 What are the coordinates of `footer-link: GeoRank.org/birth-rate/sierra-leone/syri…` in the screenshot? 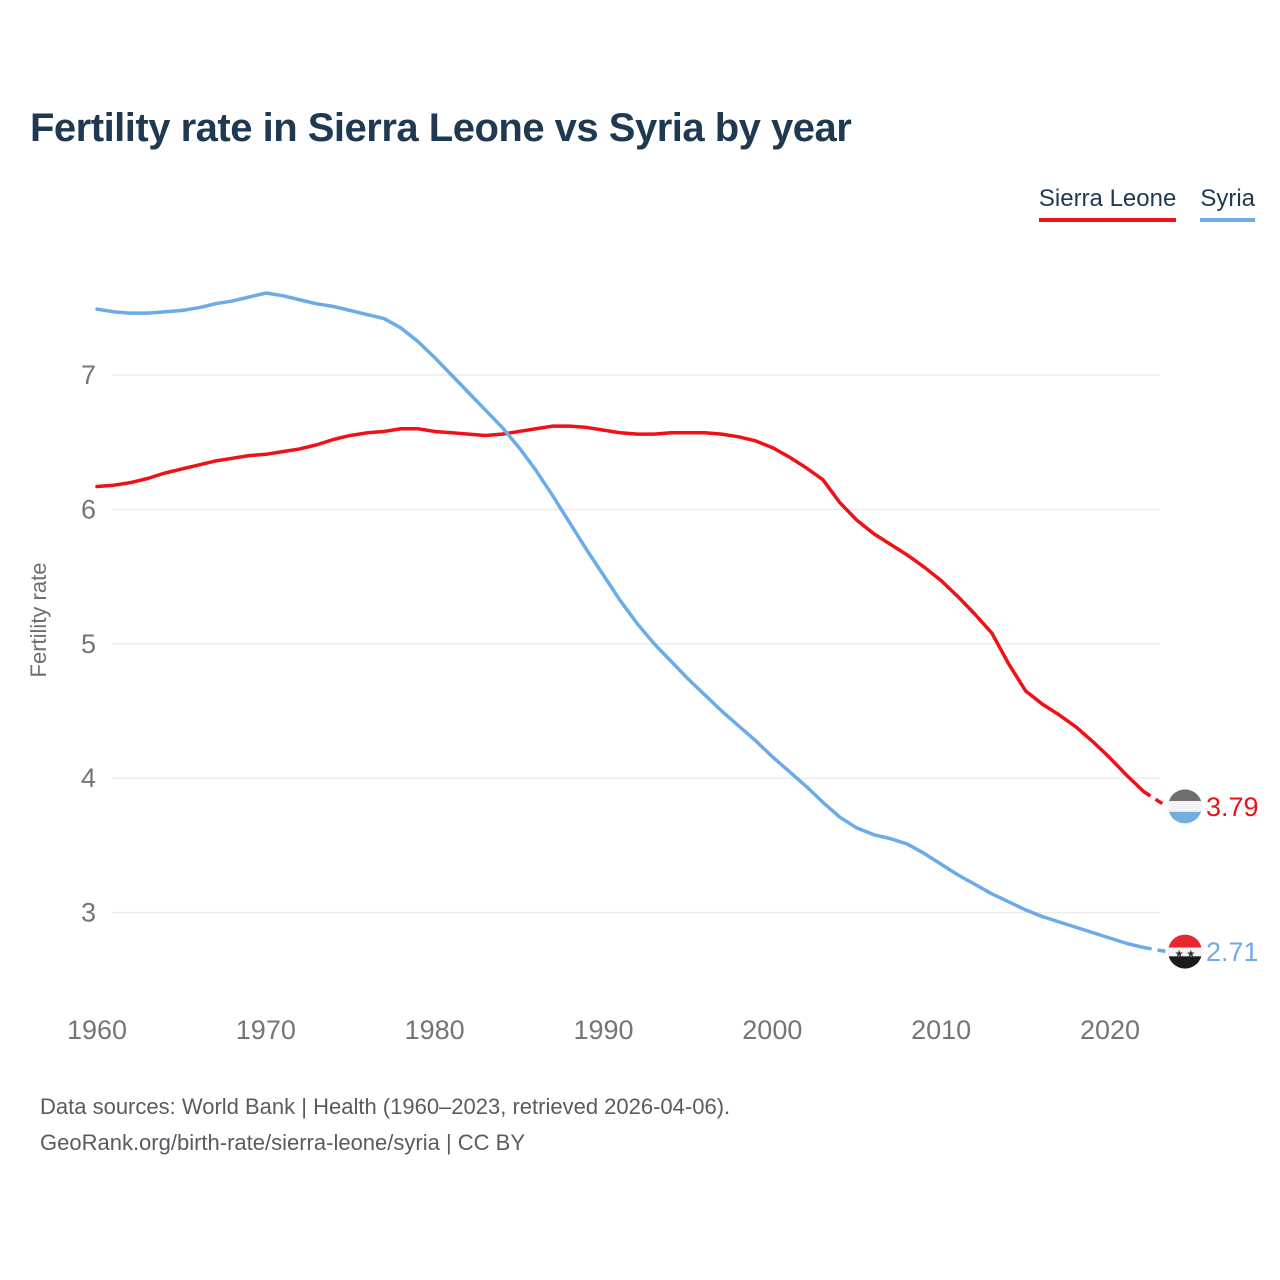 It's located at (283, 1142).